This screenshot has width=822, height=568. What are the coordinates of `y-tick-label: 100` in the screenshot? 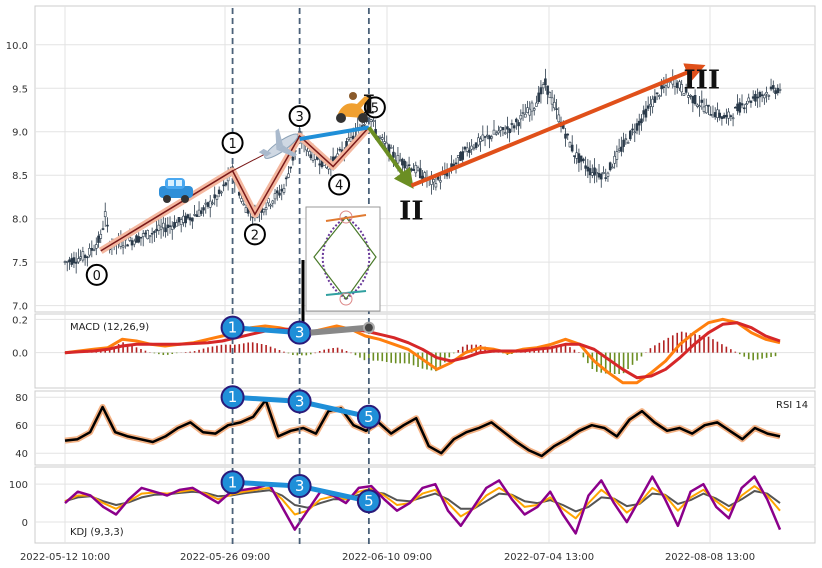 It's located at (18, 485).